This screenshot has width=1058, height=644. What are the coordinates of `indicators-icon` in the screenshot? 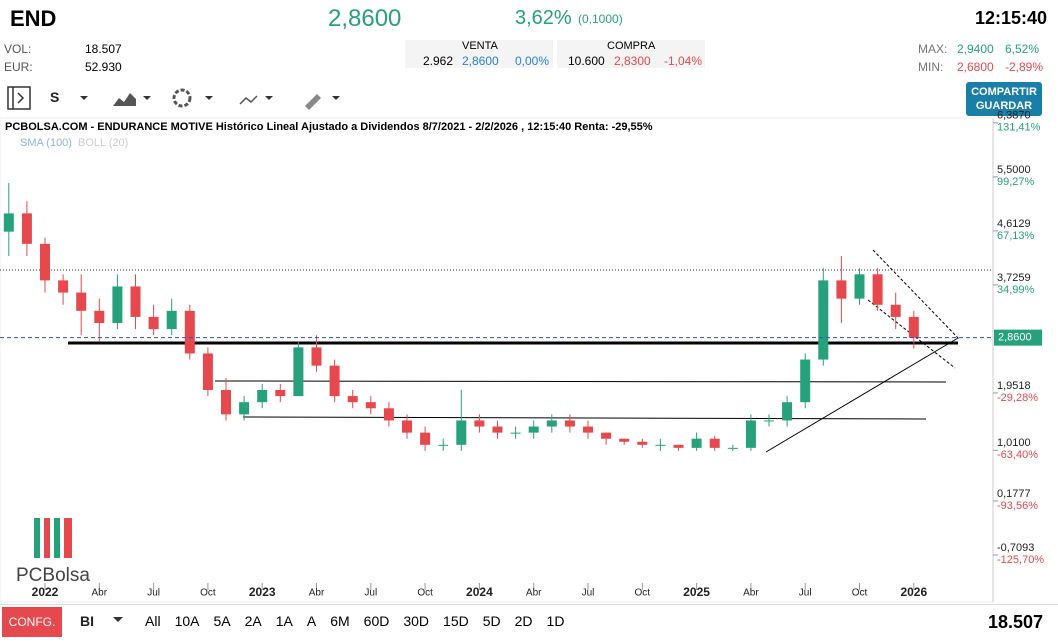 It's located at (248, 100).